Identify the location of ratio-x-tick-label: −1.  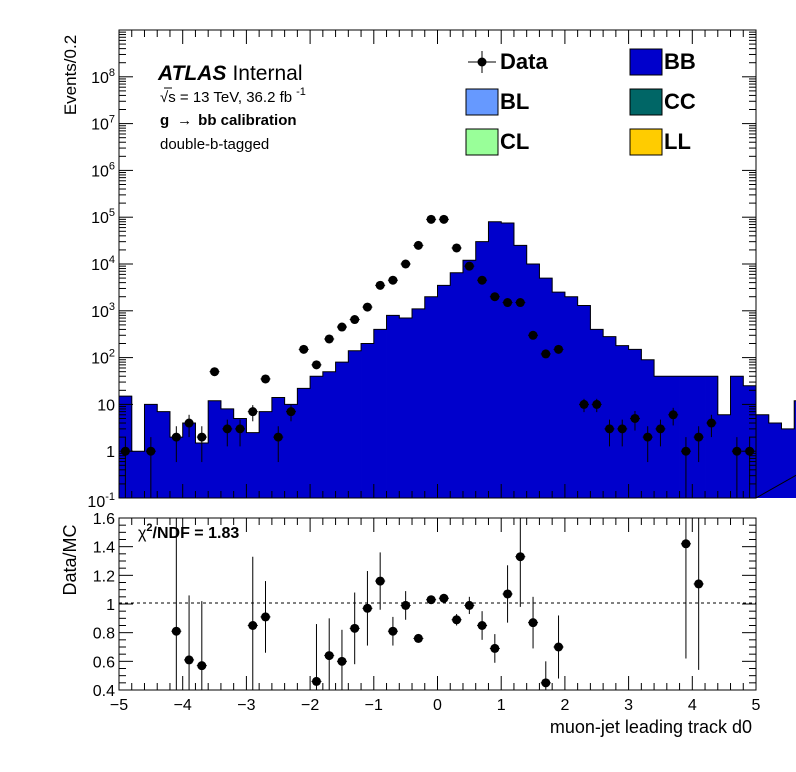
(374, 705).